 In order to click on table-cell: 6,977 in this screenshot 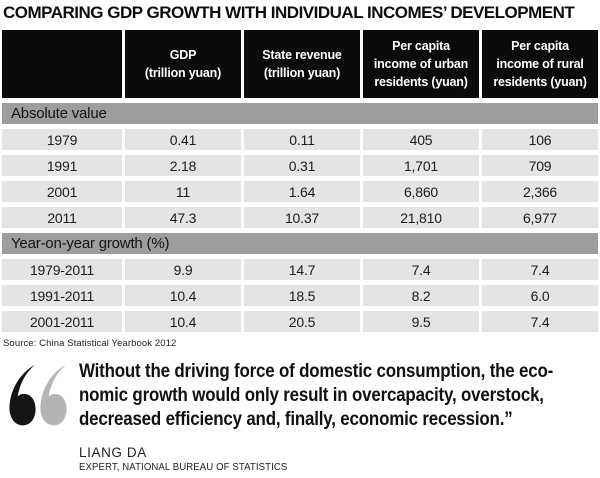, I will do `click(540, 217)`.